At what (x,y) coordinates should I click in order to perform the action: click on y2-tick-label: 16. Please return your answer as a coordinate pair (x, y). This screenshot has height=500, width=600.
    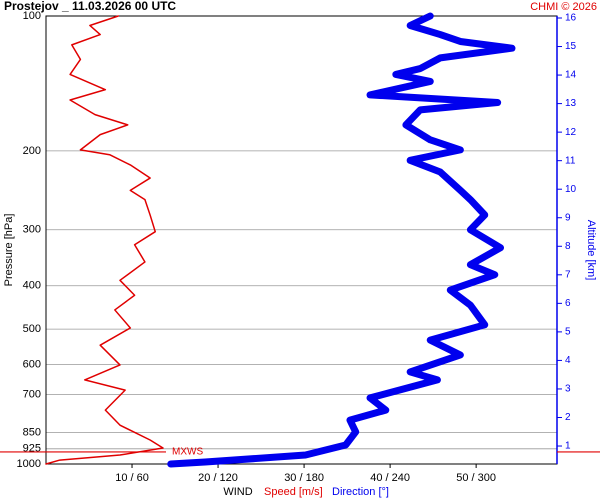
    Looking at the image, I should click on (571, 18).